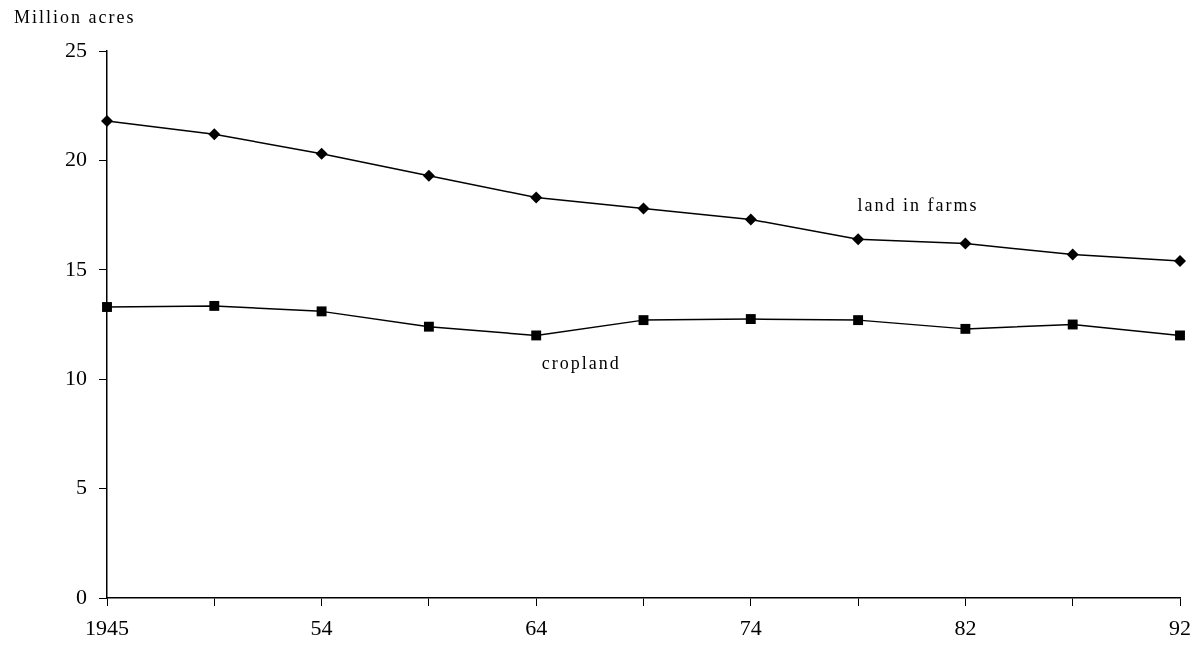  Describe the element at coordinates (750, 627) in the screenshot. I see `x-tick-label: 74` at that location.